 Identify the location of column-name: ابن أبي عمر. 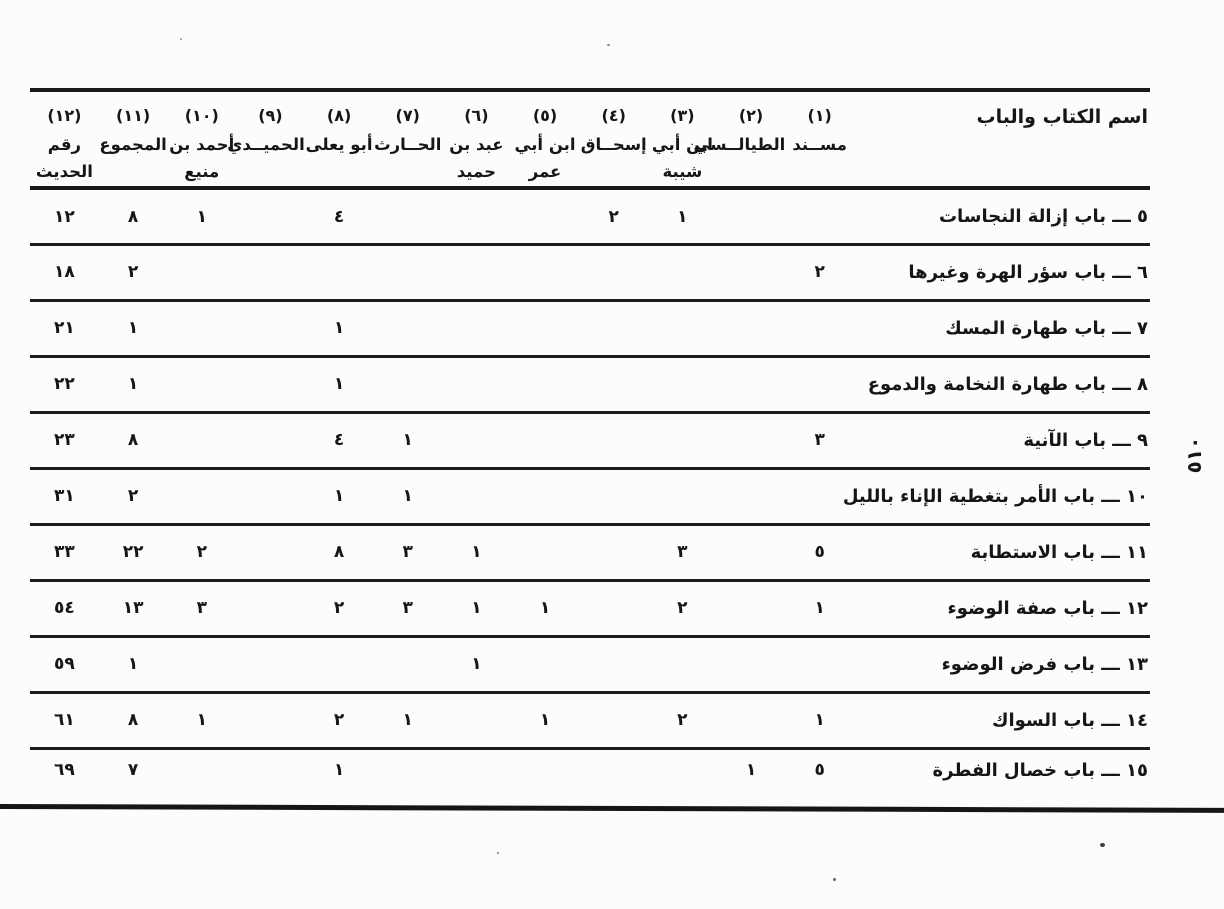
(545, 158).